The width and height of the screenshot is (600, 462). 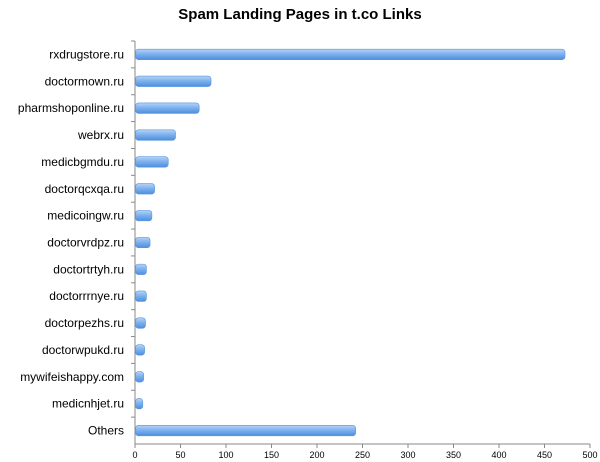 I want to click on category-label: medicbgmdu.ru, so click(x=82, y=162).